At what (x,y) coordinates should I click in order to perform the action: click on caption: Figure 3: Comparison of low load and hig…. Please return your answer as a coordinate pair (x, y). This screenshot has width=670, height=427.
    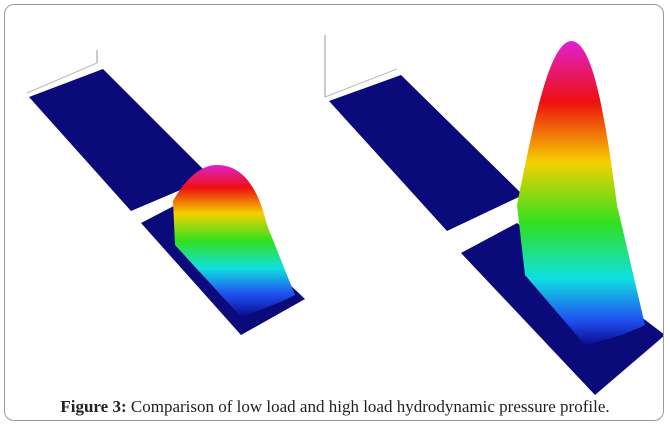
    Looking at the image, I should click on (334, 407).